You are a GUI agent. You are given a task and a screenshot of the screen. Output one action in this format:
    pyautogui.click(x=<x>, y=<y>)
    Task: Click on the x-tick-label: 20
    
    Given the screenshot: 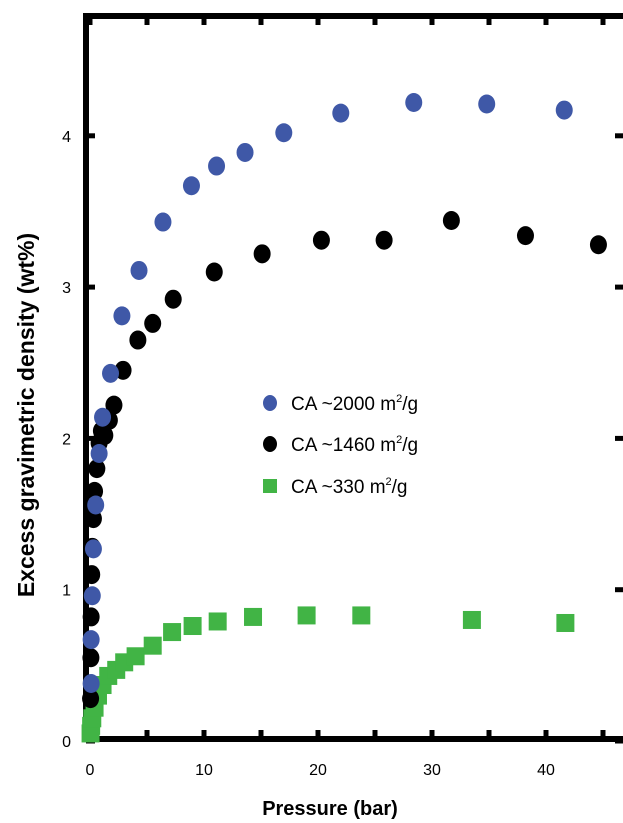 What is the action you would take?
    pyautogui.click(x=318, y=770)
    